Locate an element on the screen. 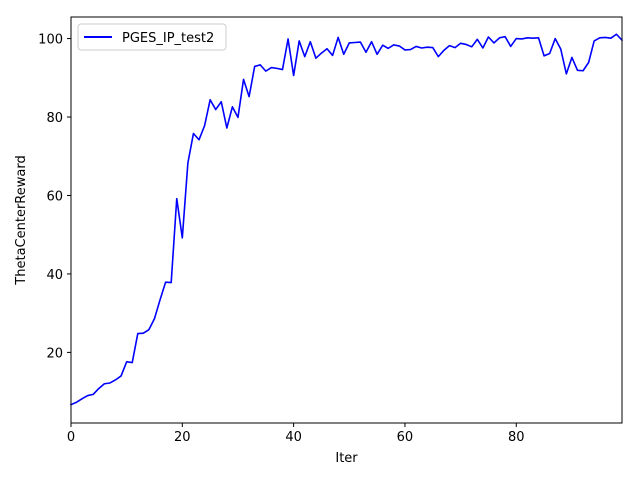 This screenshot has height=484, width=640. y-tick-label: 100 is located at coordinates (50, 40).